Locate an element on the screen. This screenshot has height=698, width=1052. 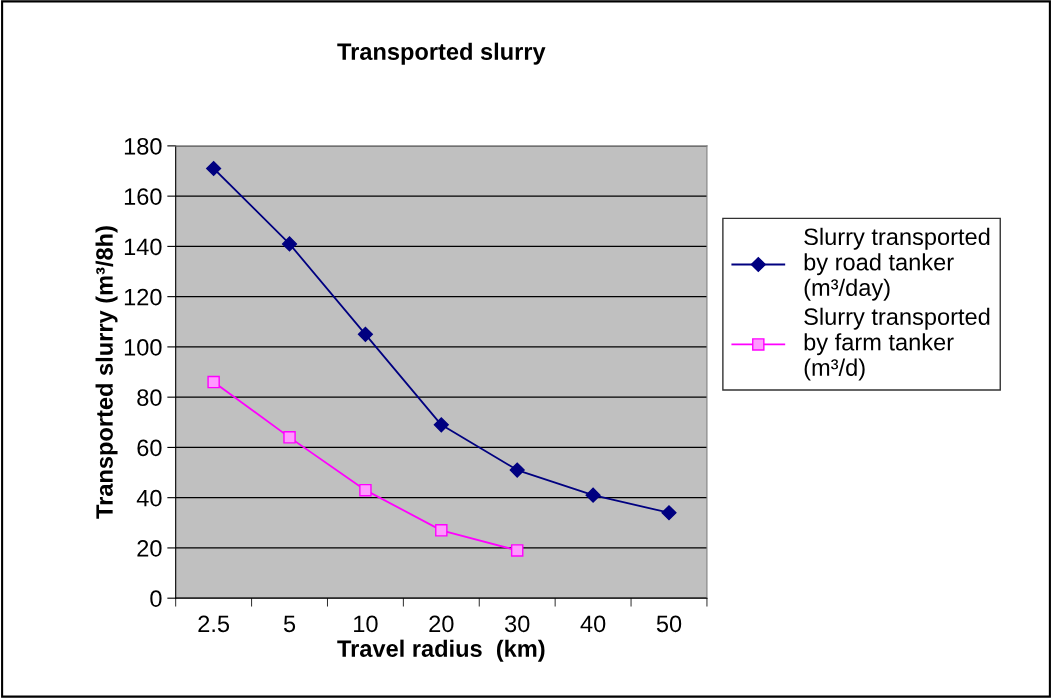
chart-title: Transported slurry is located at coordinates (441, 53).